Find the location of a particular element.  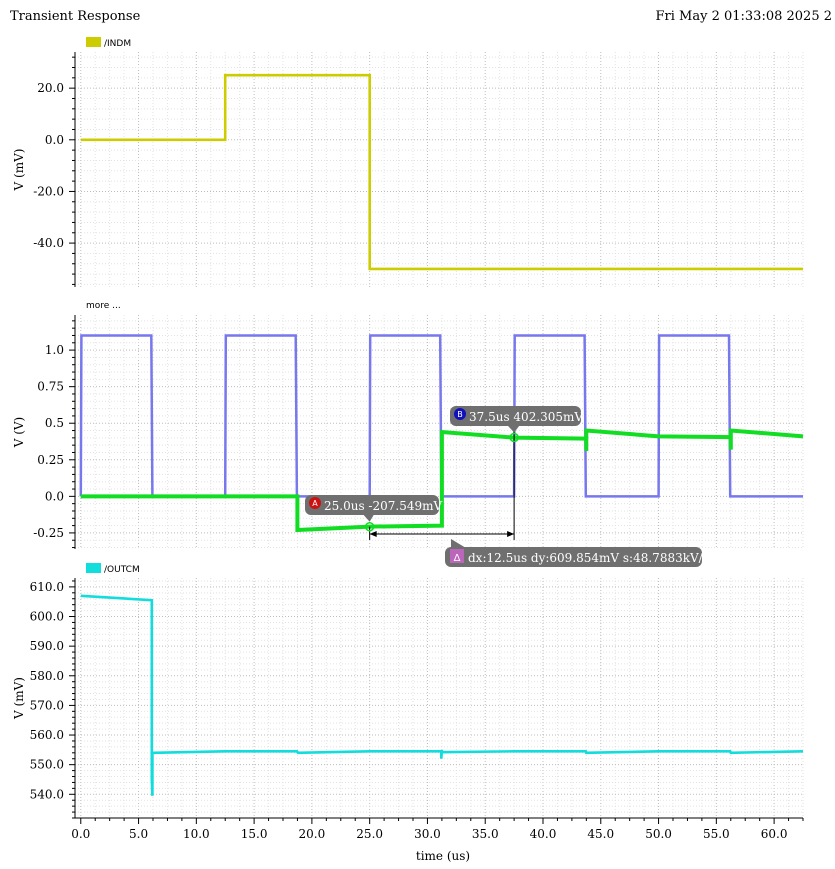

y-tick-label: 0.25 is located at coordinates (50, 460).